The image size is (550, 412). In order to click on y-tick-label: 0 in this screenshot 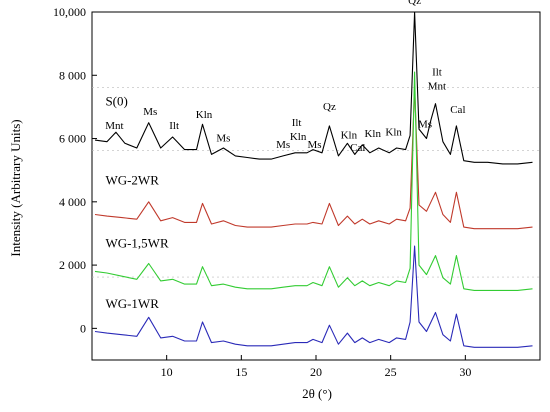, I will do `click(83, 328)`.